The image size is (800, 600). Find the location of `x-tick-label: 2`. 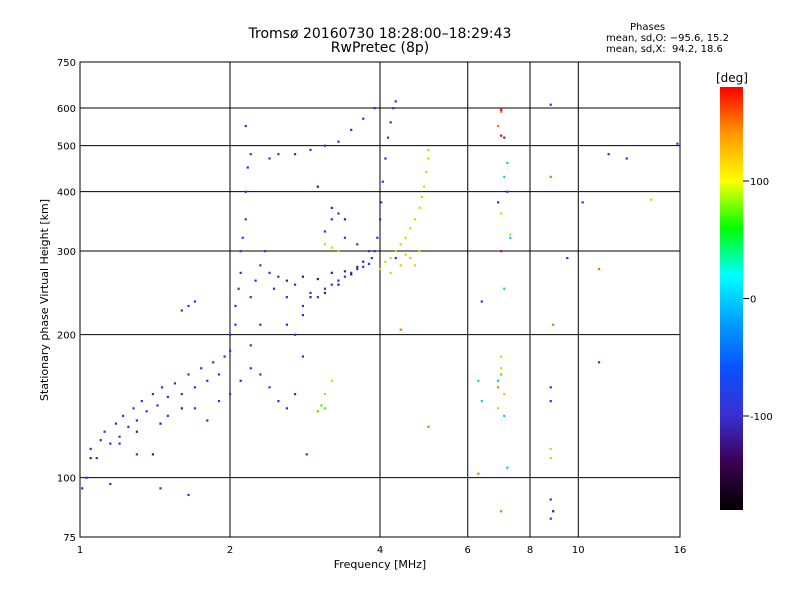

x-tick-label: 2 is located at coordinates (230, 550).